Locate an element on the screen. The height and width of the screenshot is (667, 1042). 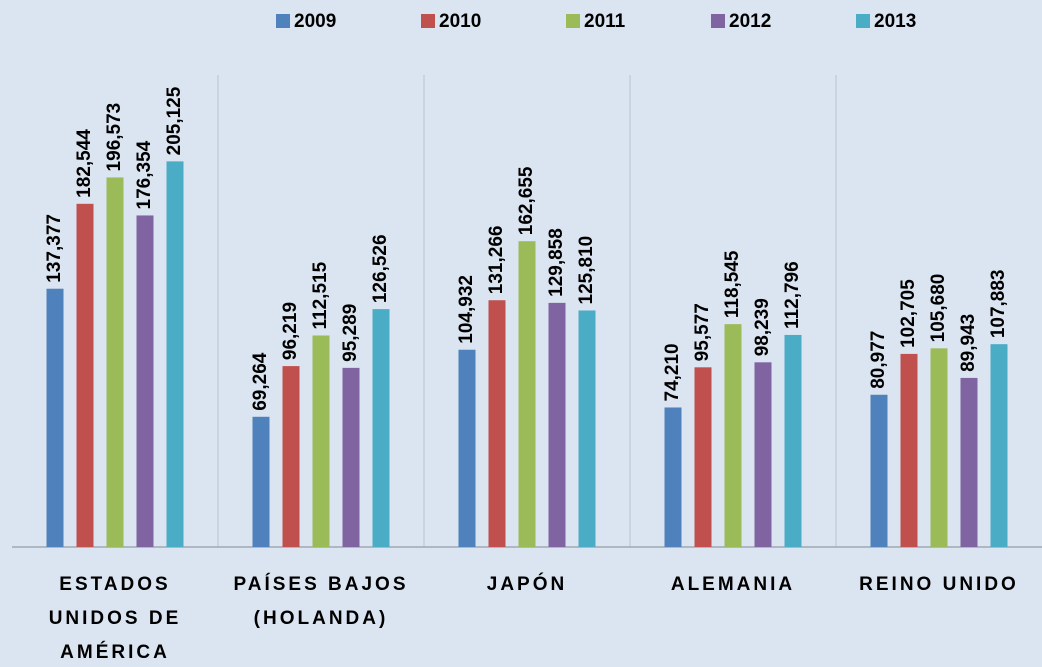
x-tick-label: JAPÓN is located at coordinates (527, 584).